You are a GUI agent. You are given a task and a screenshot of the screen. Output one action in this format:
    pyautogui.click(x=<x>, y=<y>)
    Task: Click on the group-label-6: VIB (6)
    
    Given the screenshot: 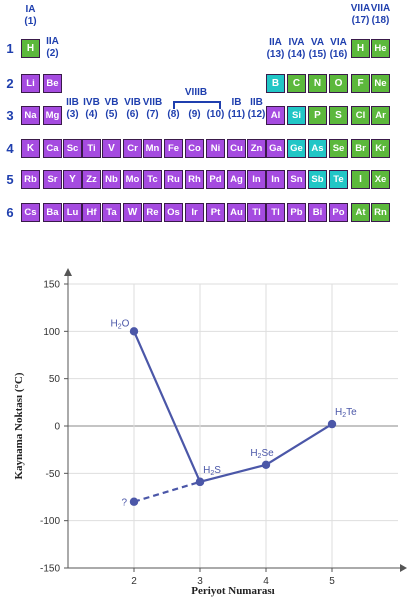 What is the action you would take?
    pyautogui.click(x=132, y=109)
    